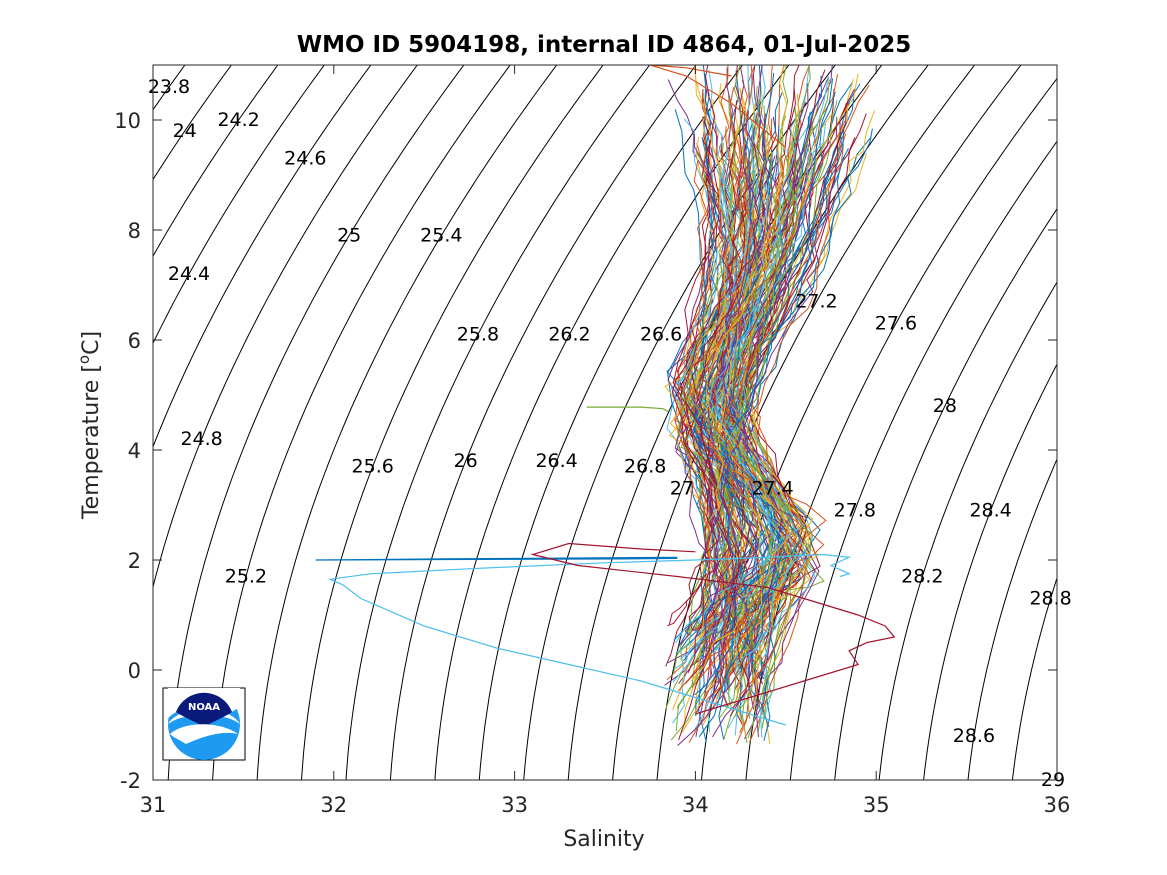  I want to click on y-tick-label: 4, so click(134, 451).